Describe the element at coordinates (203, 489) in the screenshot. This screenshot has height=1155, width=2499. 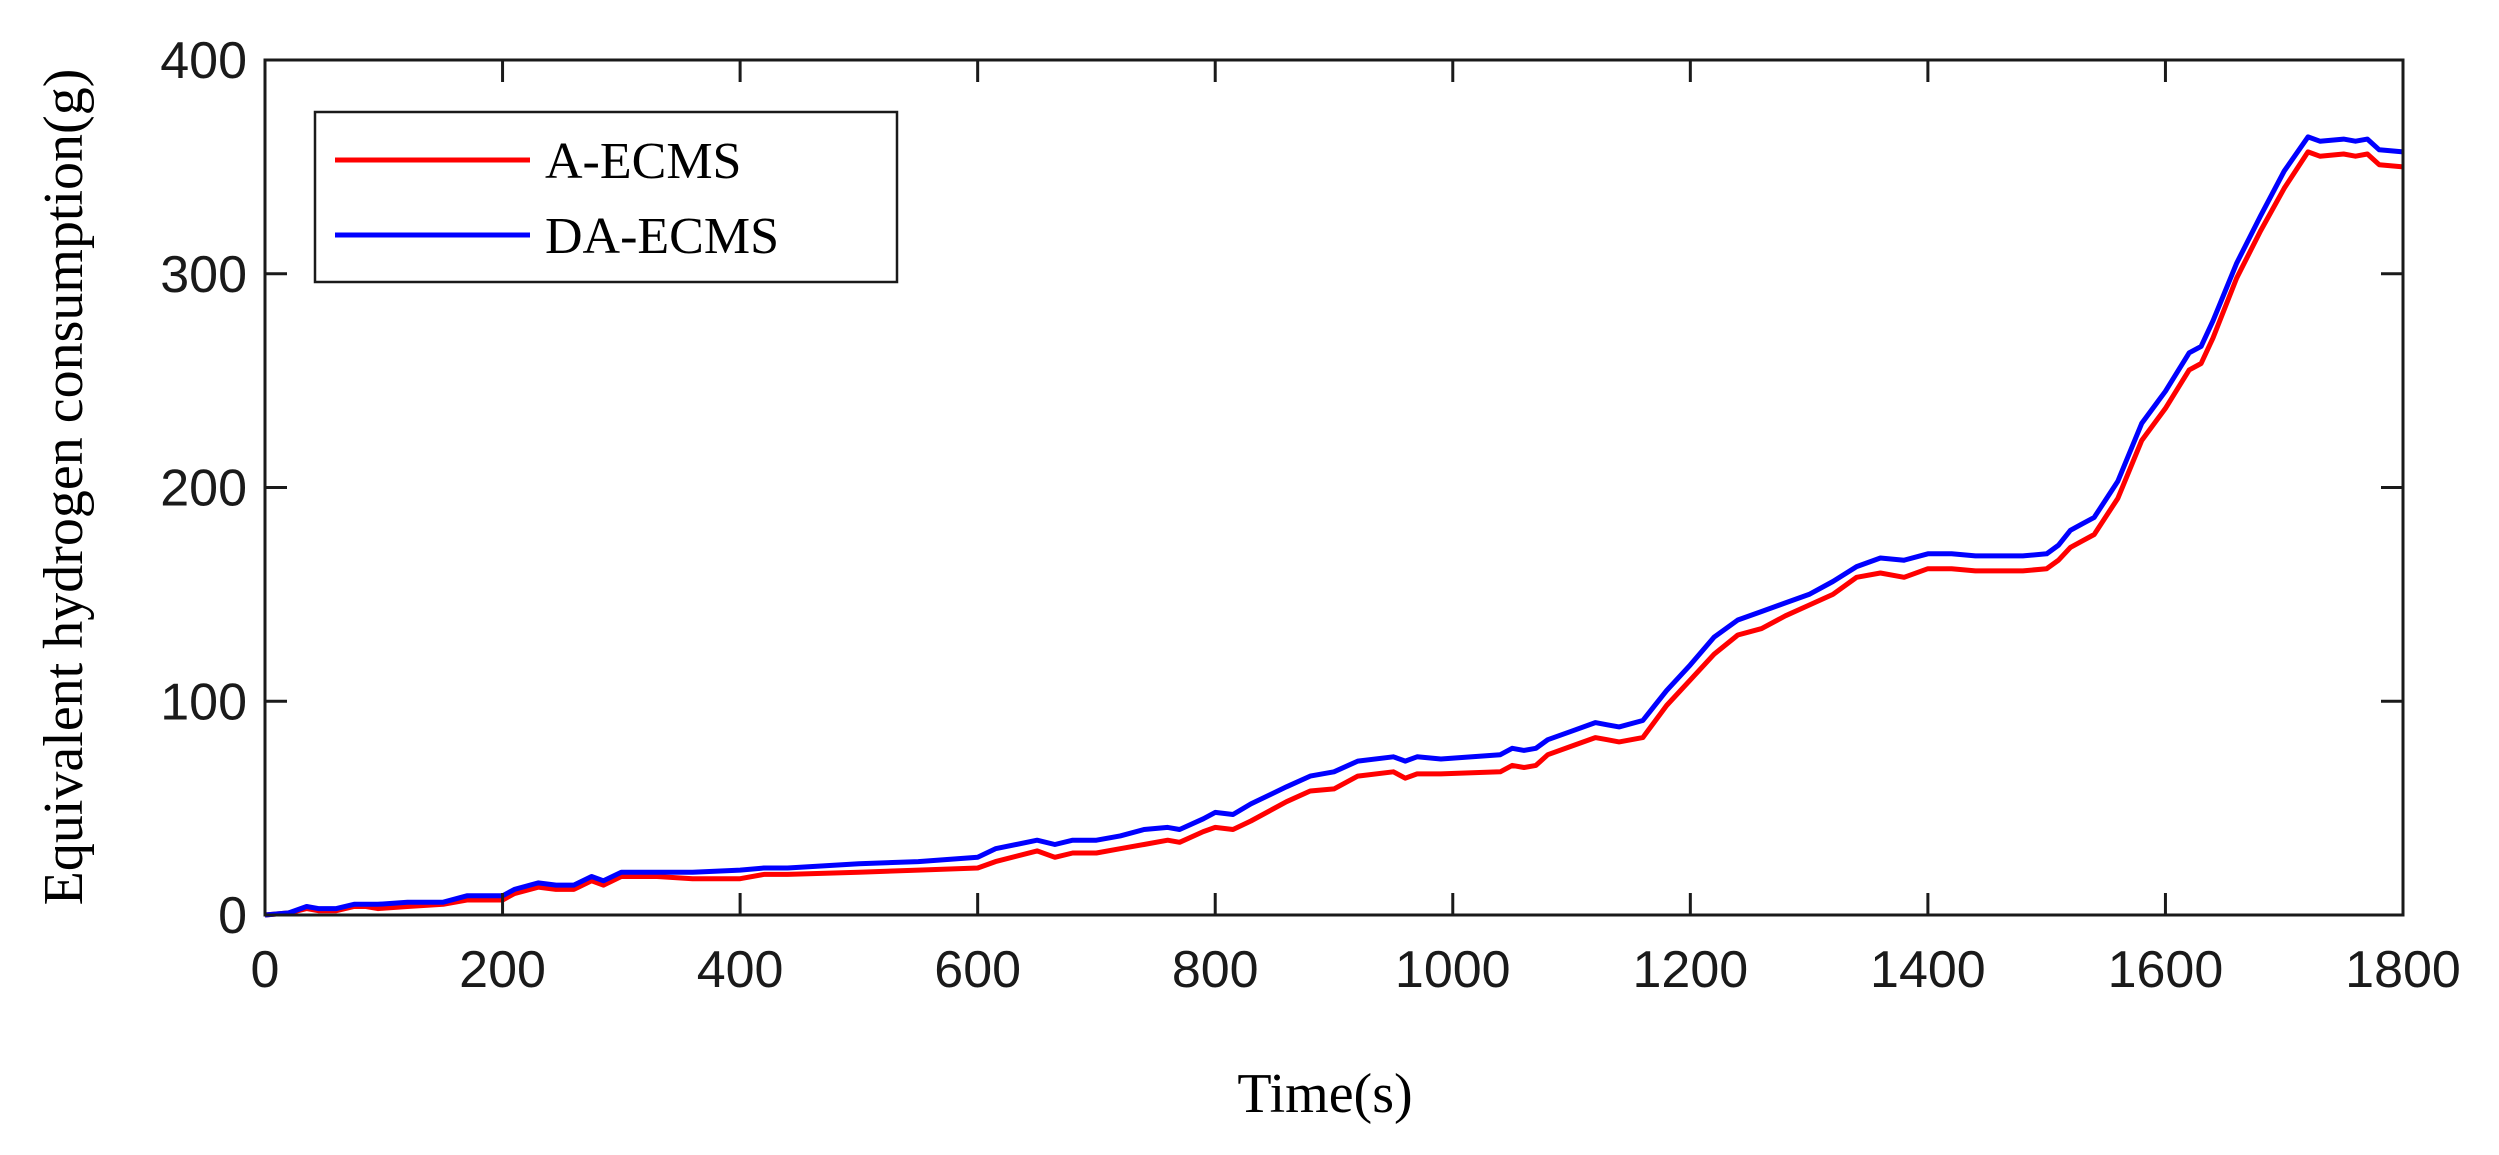
I see `y-tick-label: 200` at that location.